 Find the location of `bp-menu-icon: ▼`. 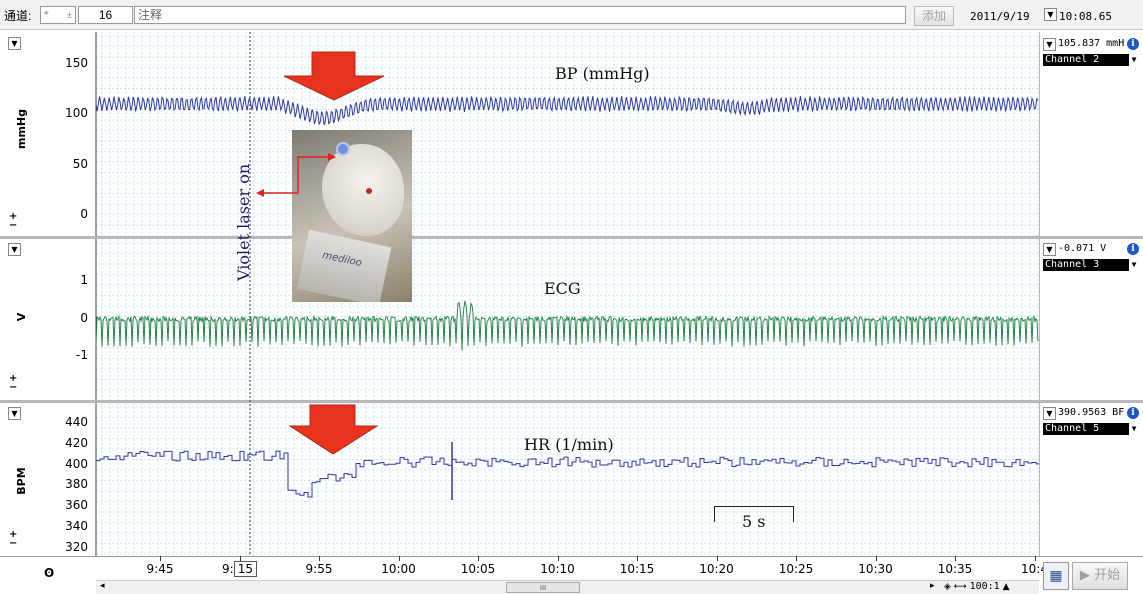

bp-menu-icon: ▼ is located at coordinates (14, 43).